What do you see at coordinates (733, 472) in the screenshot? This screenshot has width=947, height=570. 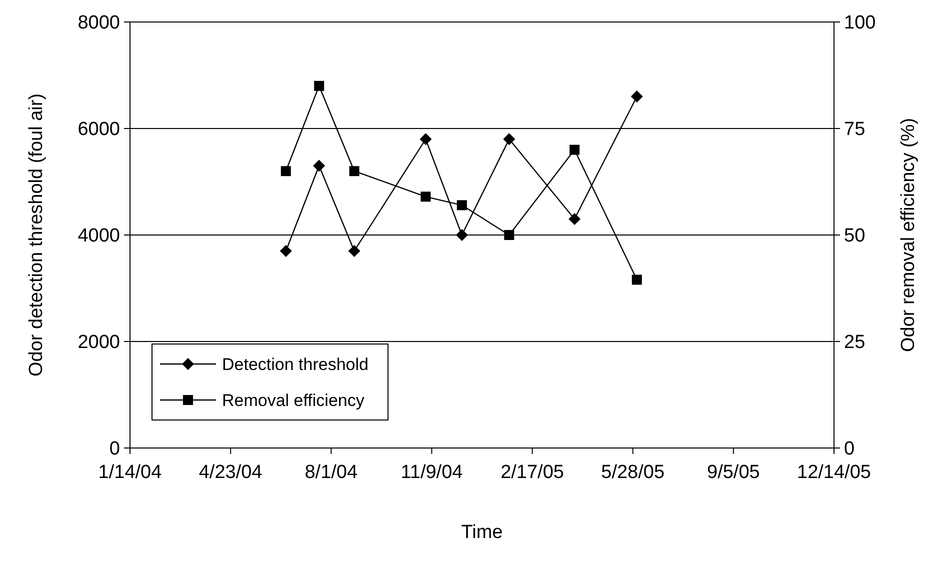 I see `x-tick-label: 9/5/05` at bounding box center [733, 472].